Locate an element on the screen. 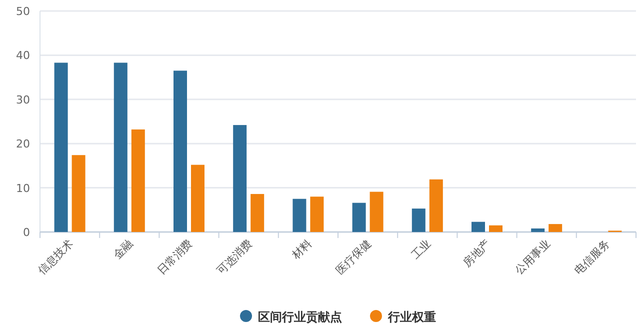 The image size is (640, 328). y-tick-label: 0 is located at coordinates (26, 232).